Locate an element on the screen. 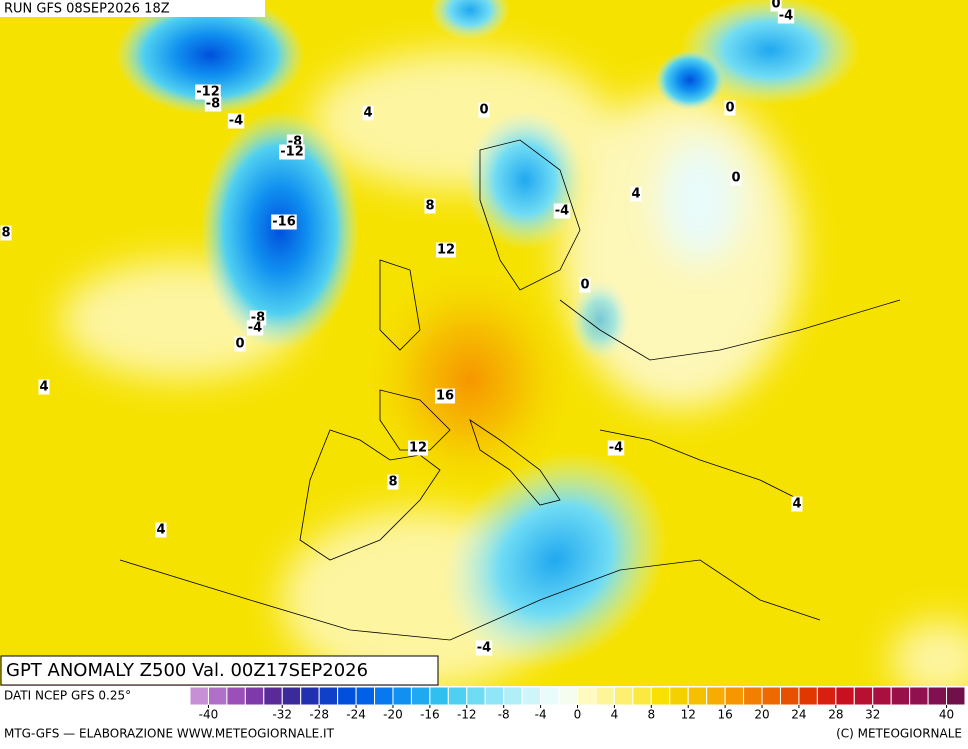  colorbar-tick-label: -4 is located at coordinates (541, 715).